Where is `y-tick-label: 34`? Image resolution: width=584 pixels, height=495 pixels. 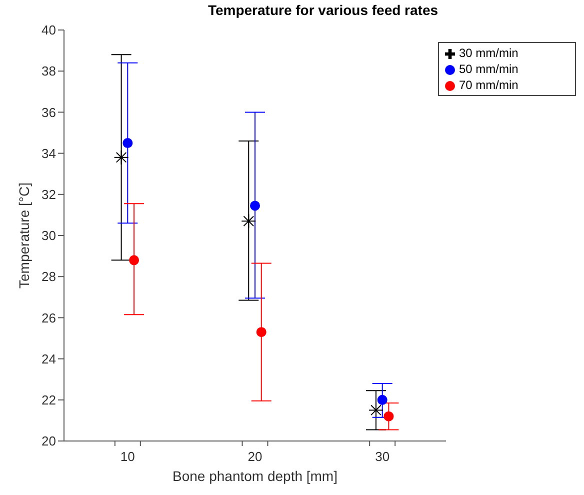
y-tick-label: 34 is located at coordinates (49, 153).